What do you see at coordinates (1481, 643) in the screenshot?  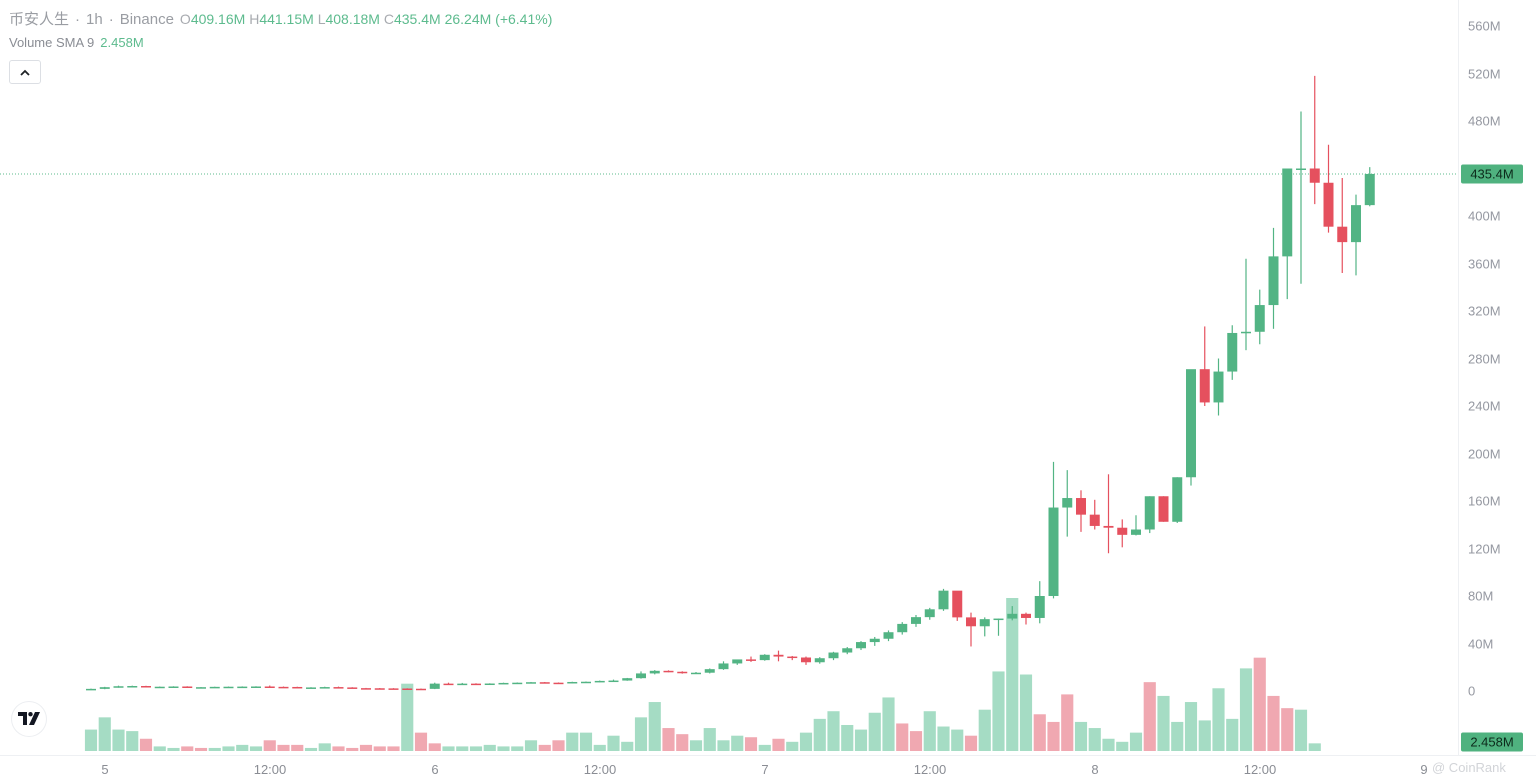 I see `price-tick-label: 40M` at bounding box center [1481, 643].